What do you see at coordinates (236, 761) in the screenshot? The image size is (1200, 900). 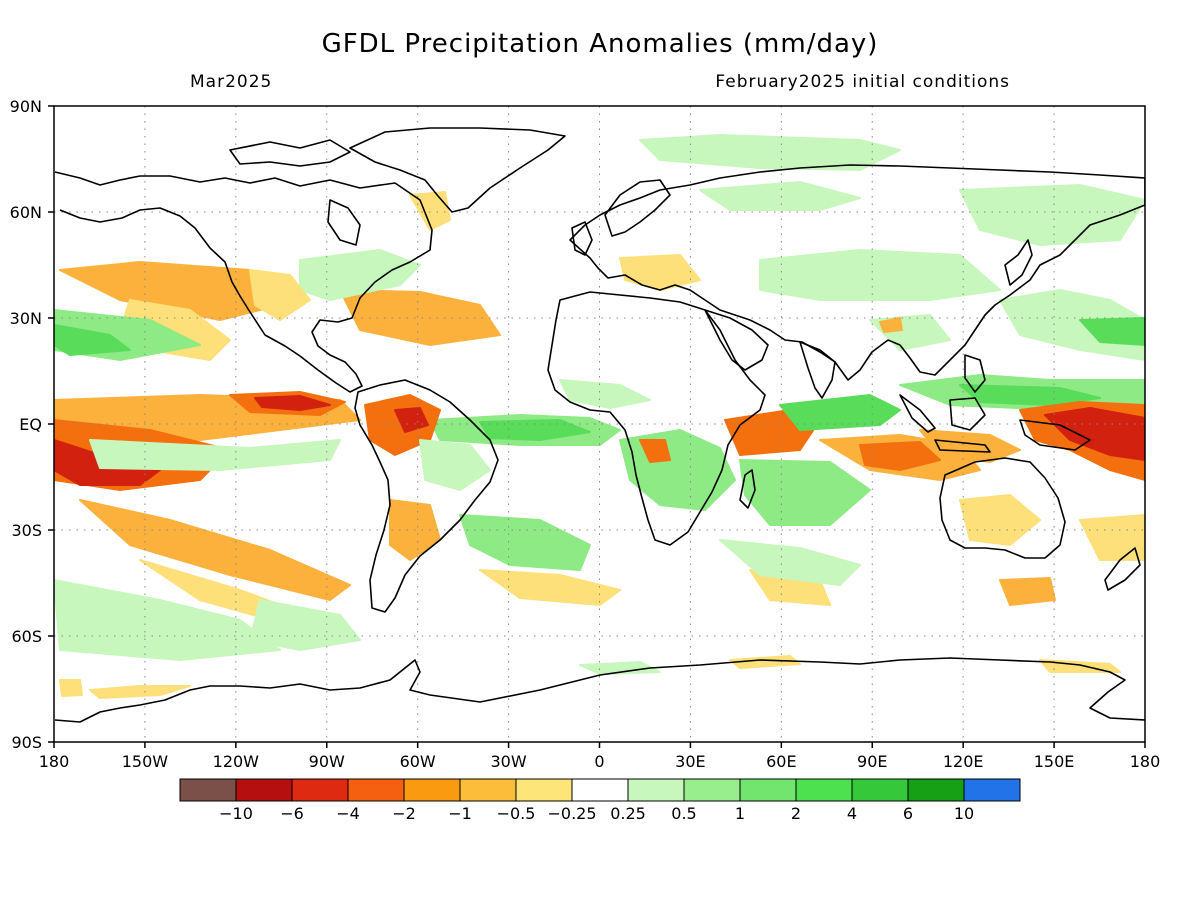 I see `lon-tick-label: 120W` at bounding box center [236, 761].